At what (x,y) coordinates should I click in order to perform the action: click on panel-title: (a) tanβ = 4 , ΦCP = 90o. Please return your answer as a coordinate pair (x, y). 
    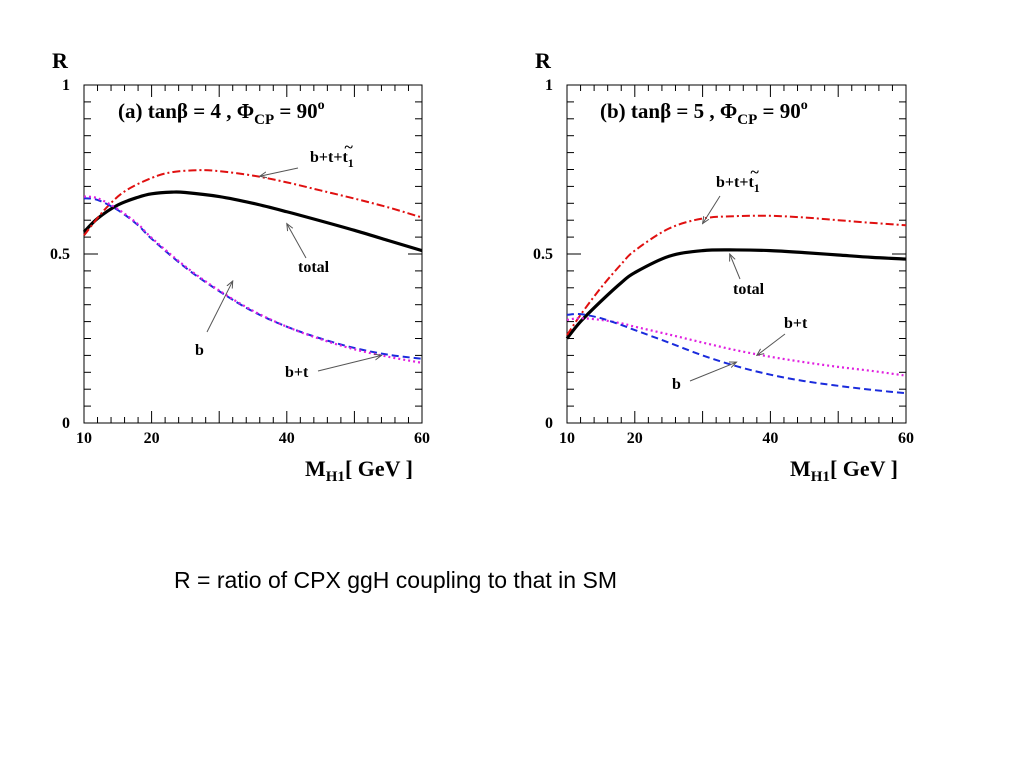
    Looking at the image, I should click on (221, 113).